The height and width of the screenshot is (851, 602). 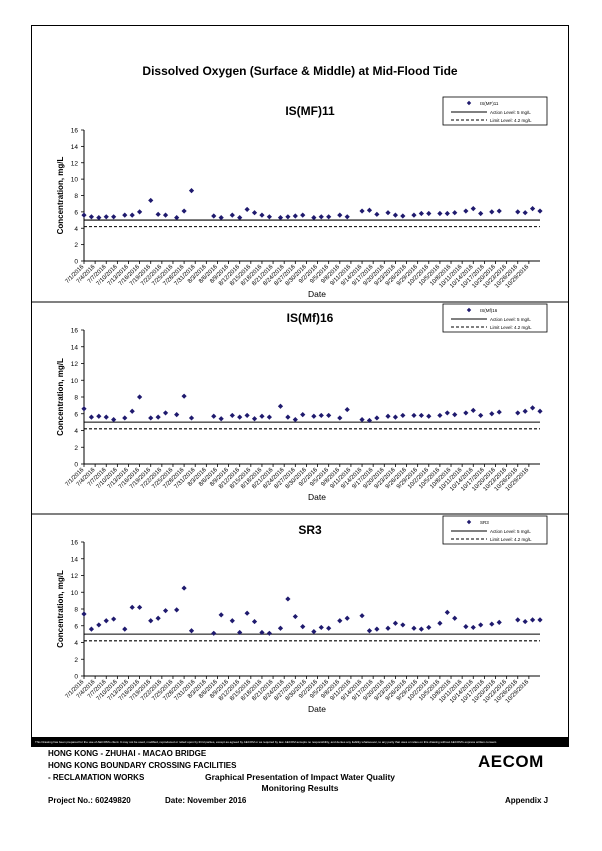 What do you see at coordinates (469, 522) in the screenshot?
I see `legend-marker` at bounding box center [469, 522].